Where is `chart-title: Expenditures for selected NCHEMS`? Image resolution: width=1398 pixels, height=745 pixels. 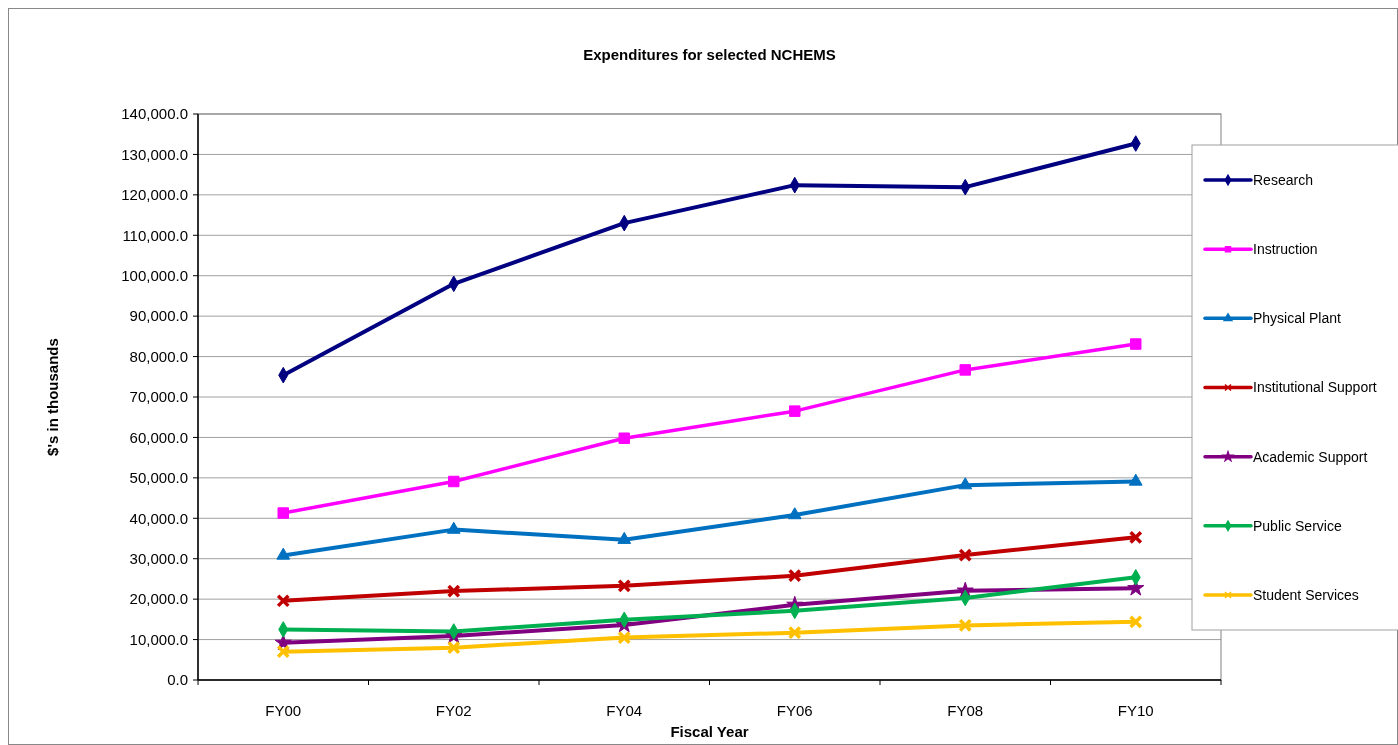
chart-title: Expenditures for selected NCHEMS is located at coordinates (709, 54).